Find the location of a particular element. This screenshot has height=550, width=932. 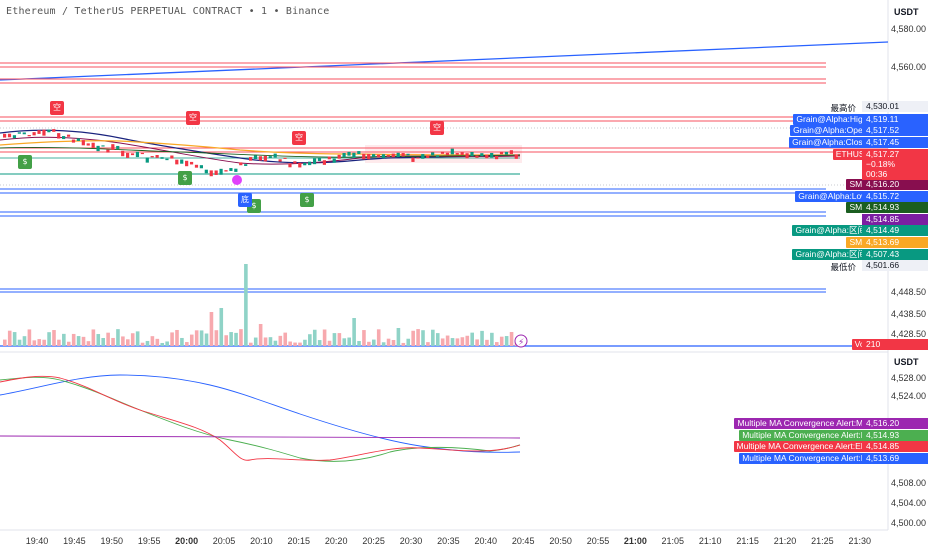

indicator-tag-name: ETHUSDT.P is located at coordinates (859, 154).